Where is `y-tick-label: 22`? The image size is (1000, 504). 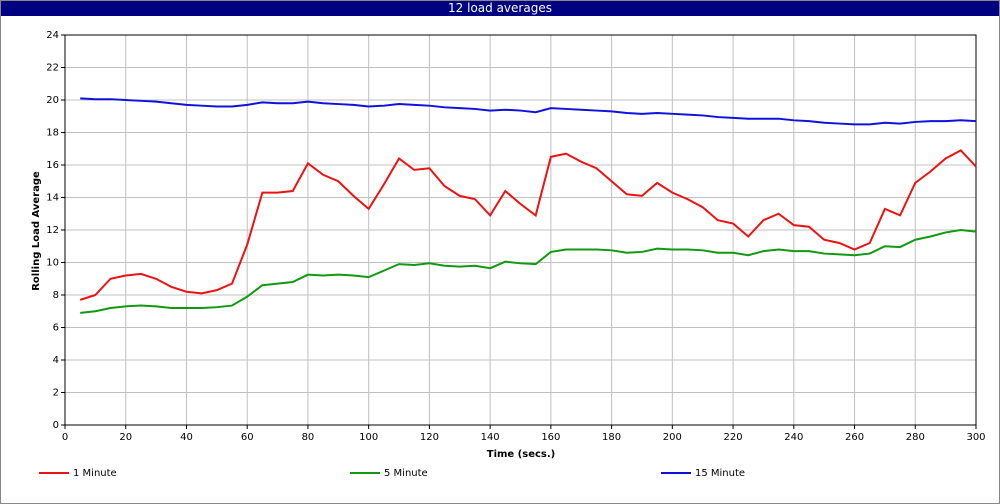 y-tick-label: 22 is located at coordinates (52, 68).